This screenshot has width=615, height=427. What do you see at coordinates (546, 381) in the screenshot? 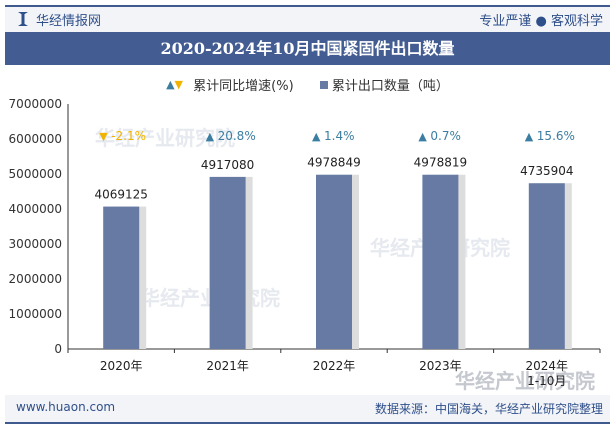
I see `x-tick-label: 1-10月` at bounding box center [546, 381].